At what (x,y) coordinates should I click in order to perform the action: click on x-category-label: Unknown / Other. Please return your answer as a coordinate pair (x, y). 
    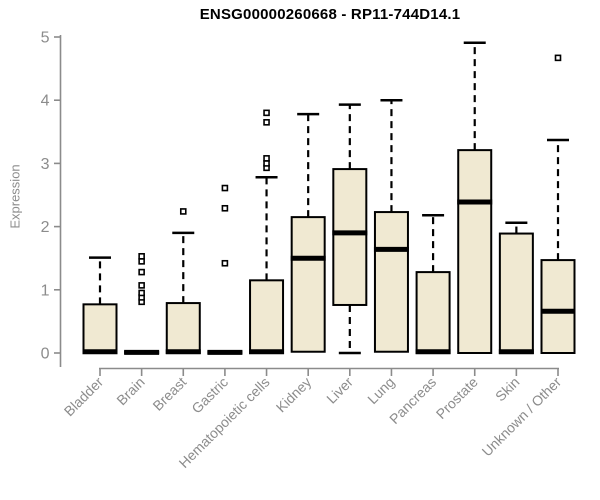
    Looking at the image, I should click on (522, 417).